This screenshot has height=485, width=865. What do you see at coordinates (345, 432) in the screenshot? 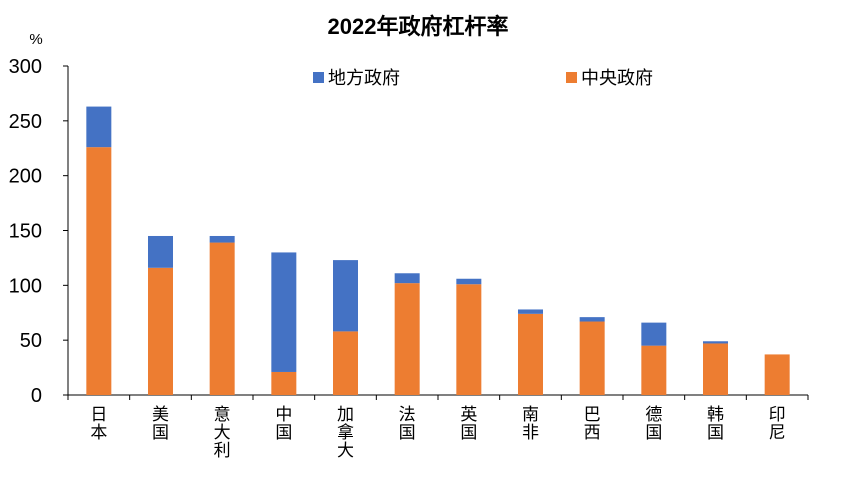
I see `x-tick-label: 拿` at bounding box center [345, 432].